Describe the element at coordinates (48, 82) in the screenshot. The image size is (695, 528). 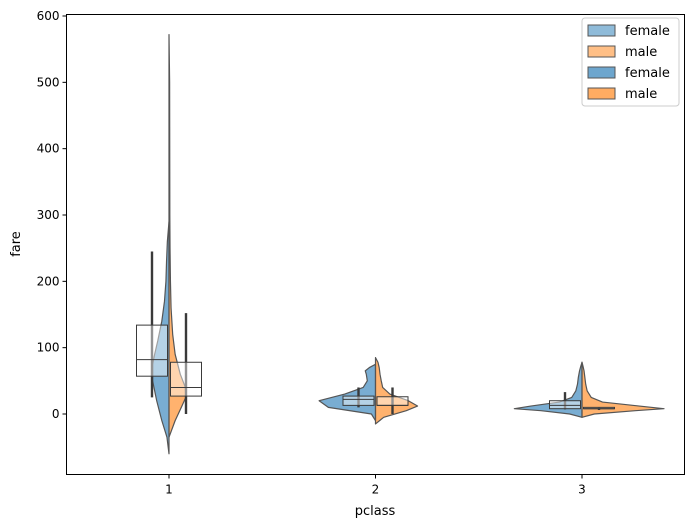
I see `y-tick-label: 500` at that location.